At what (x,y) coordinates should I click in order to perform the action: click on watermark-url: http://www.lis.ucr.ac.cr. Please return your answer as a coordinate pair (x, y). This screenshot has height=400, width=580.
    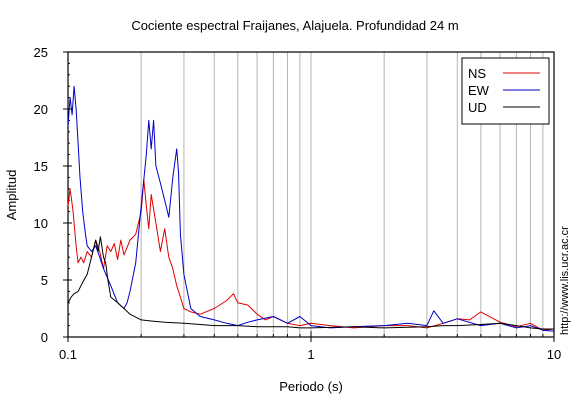
    Looking at the image, I should click on (565, 280).